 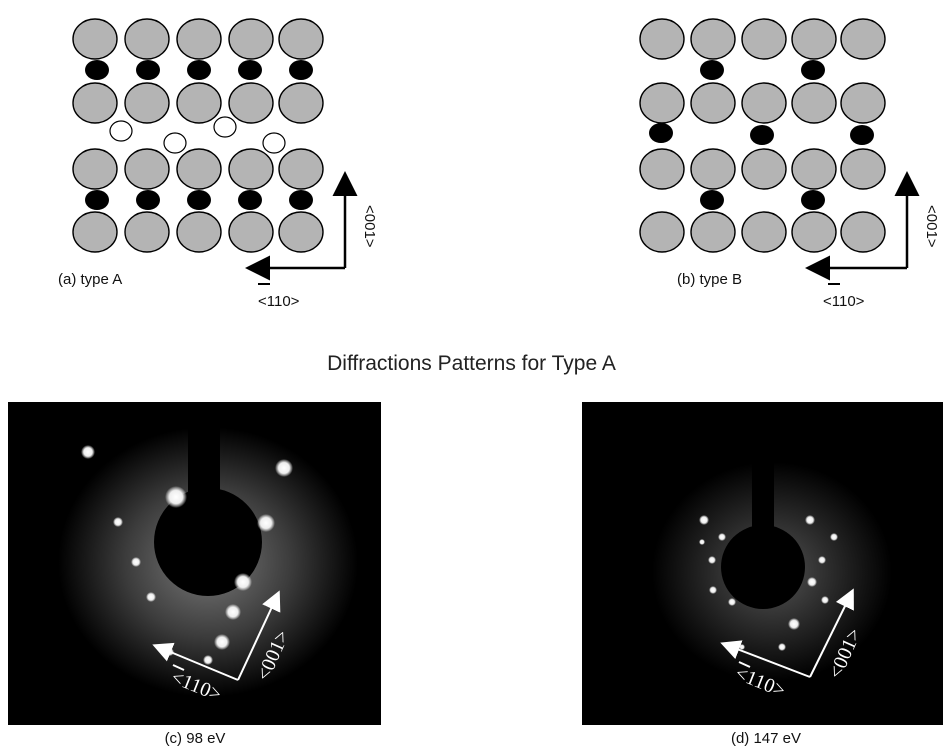 I want to click on section-title: Diffractions Patterns for Type A, so click(x=471, y=363).